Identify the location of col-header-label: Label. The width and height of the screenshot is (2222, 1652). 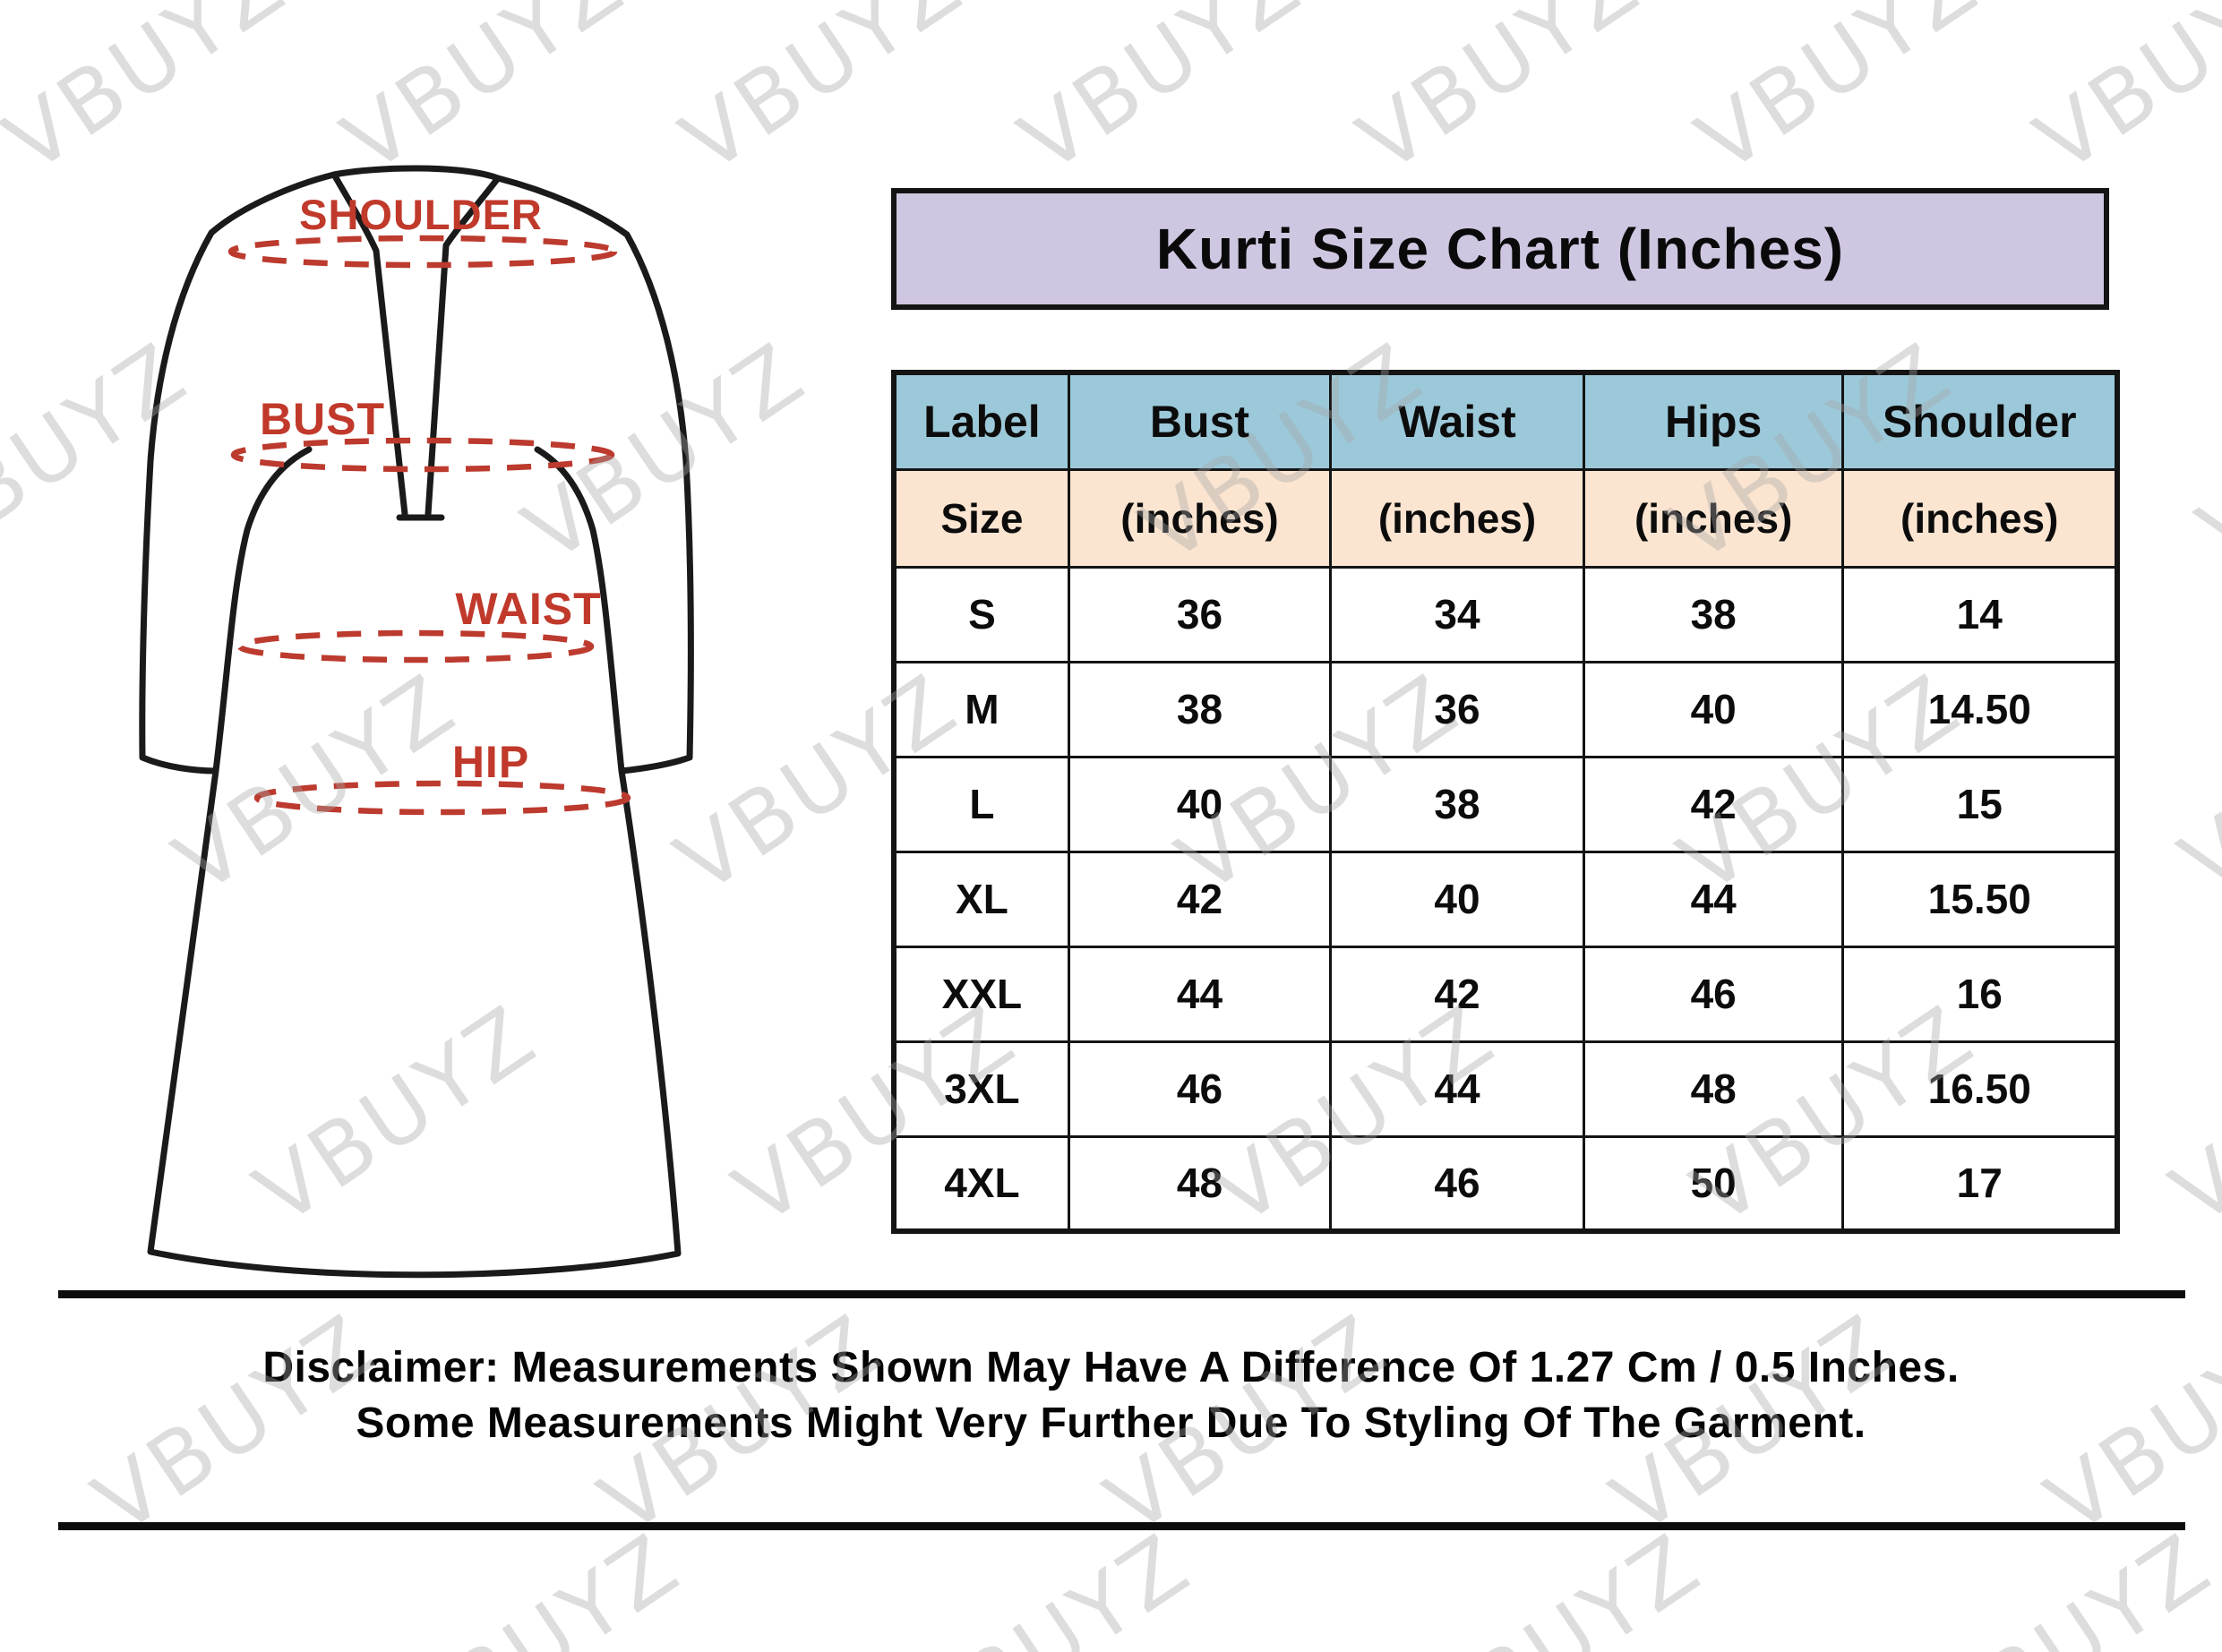
(981, 421).